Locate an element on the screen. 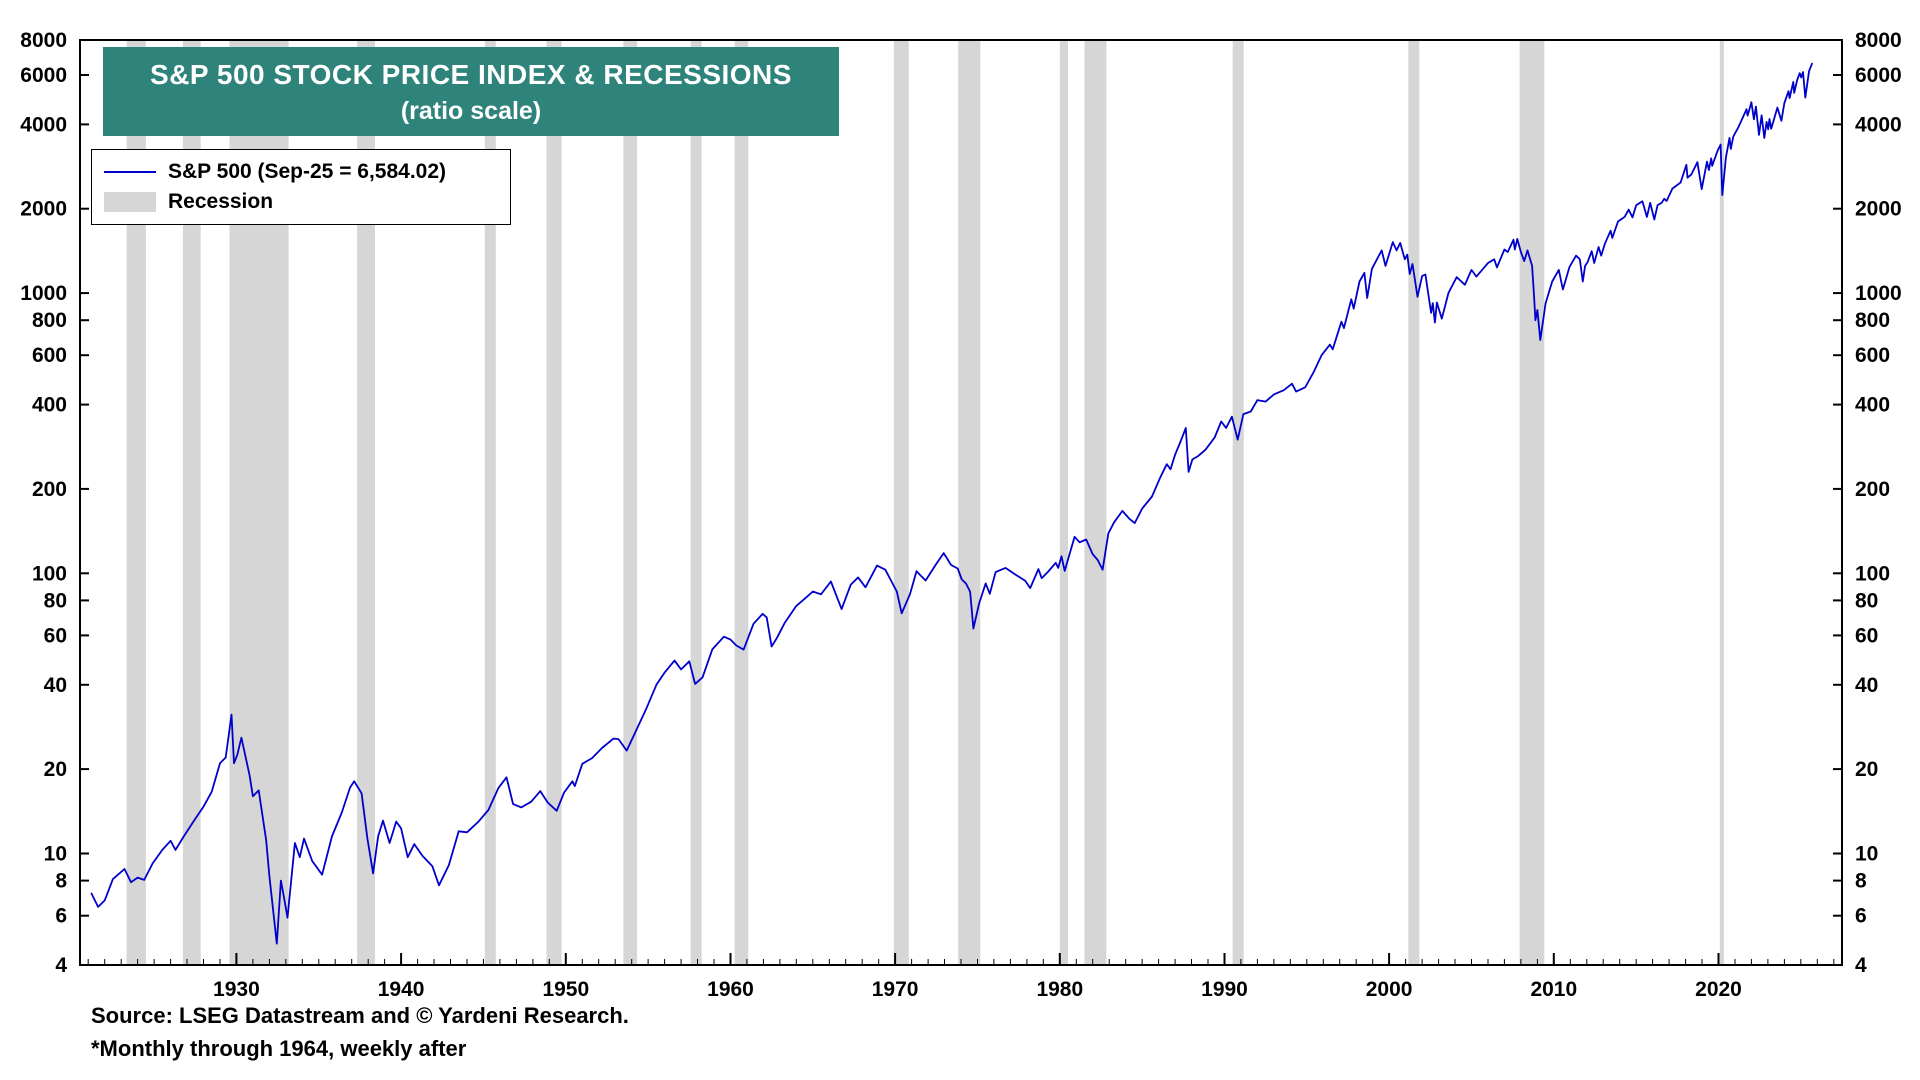  y-tick-label-right: 40 is located at coordinates (1866, 685).